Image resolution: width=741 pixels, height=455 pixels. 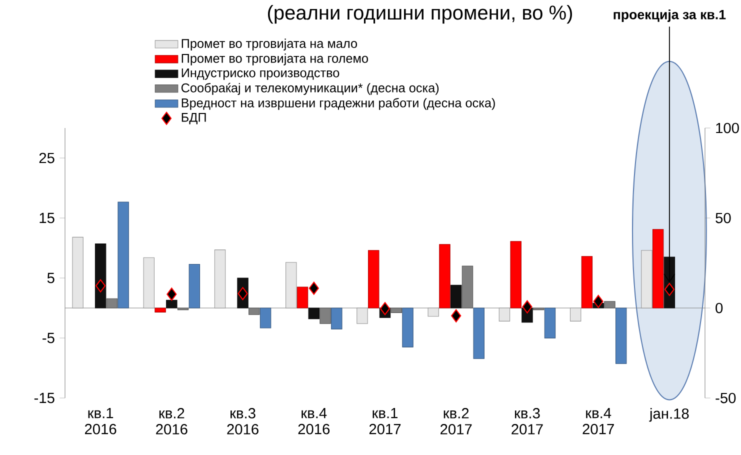 I want to click on x-tick-label: кв.3 2016, so click(x=242, y=421).